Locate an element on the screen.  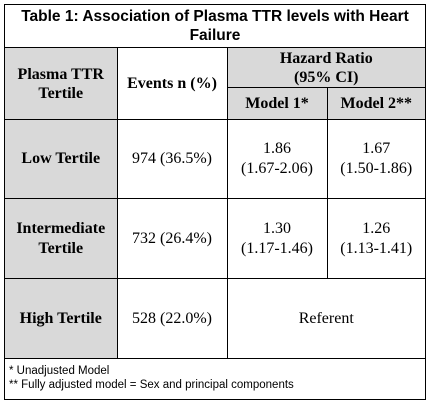
row-tertile-intermediate: Intermediate Tertile is located at coordinates (61, 238).